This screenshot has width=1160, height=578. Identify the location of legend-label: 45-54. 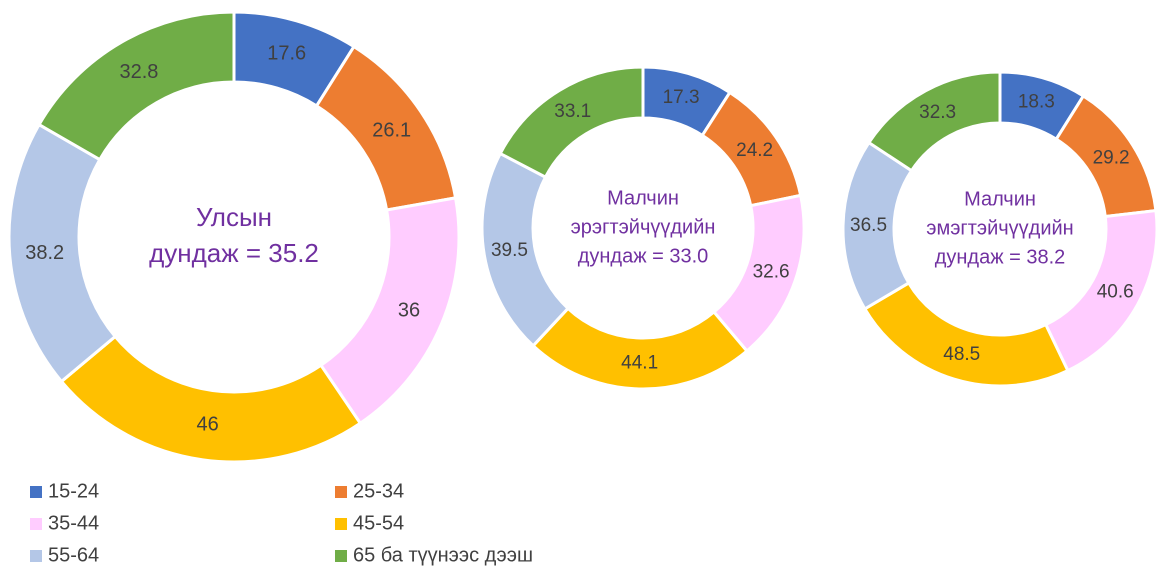
(378, 523).